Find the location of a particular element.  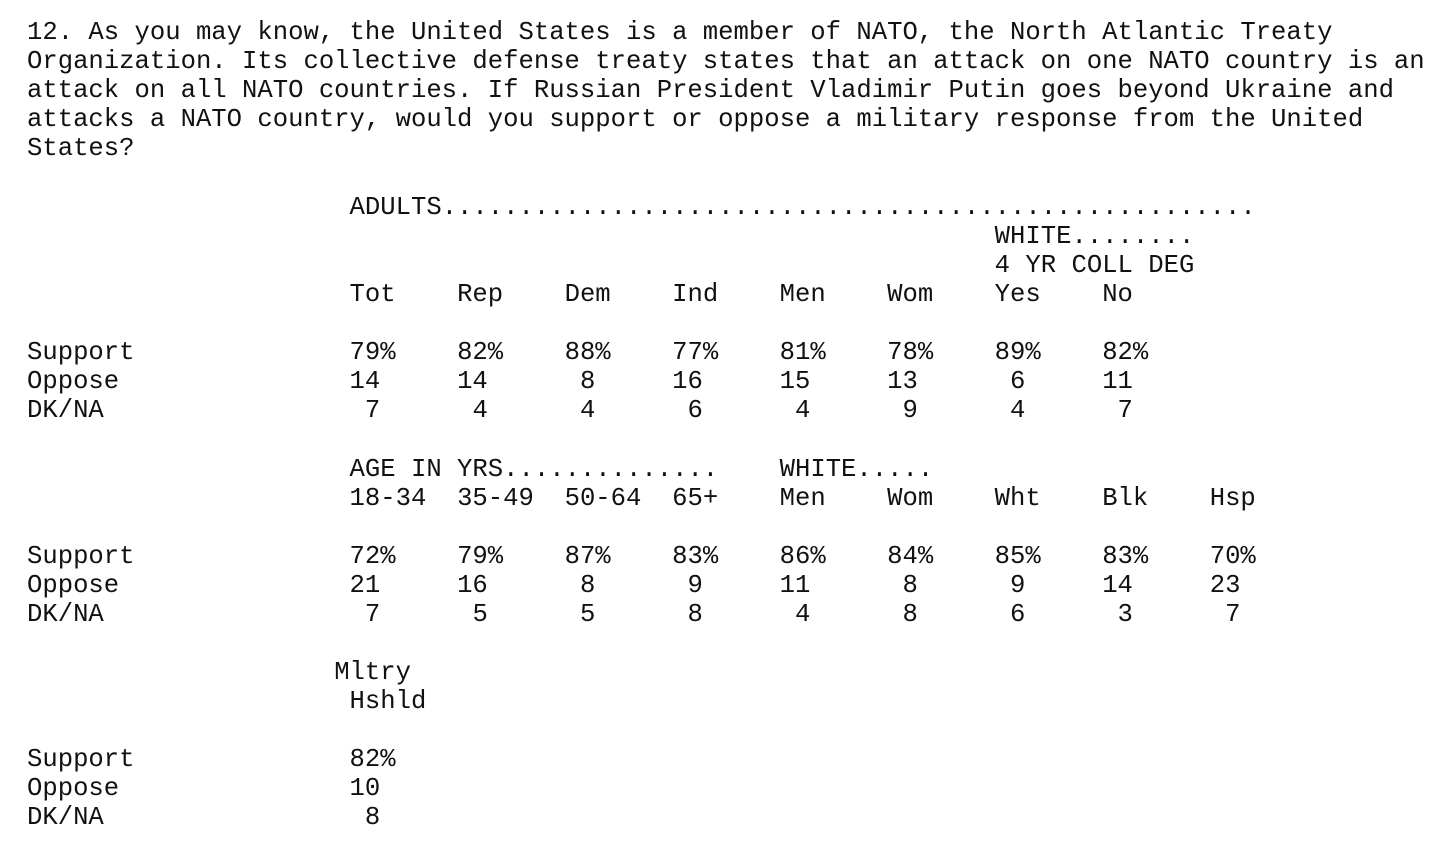

cell-value: 87% is located at coordinates (587, 556).